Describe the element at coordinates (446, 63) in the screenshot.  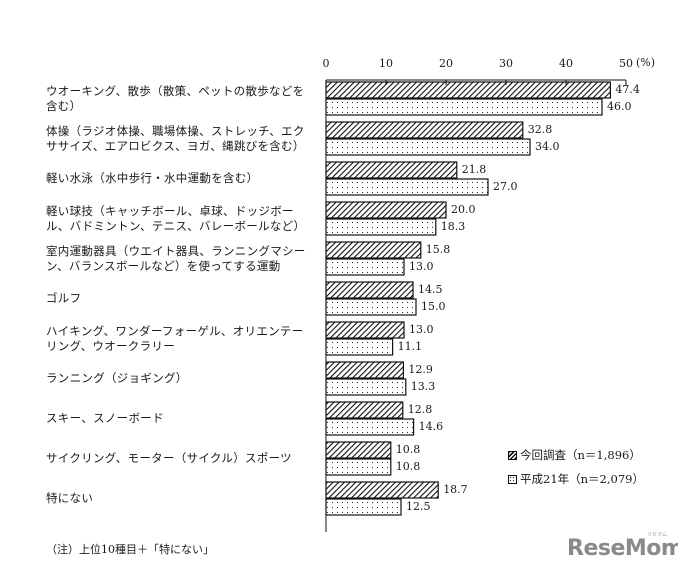
I see `x-tick-label: 20` at that location.